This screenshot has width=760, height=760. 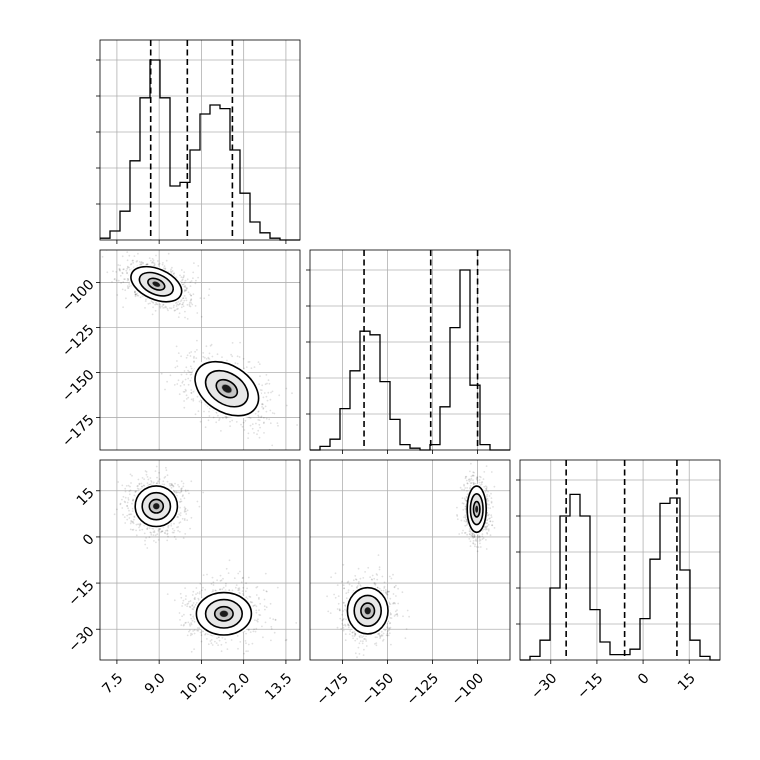 I want to click on hist-panel-p0, so click(x=198, y=140).